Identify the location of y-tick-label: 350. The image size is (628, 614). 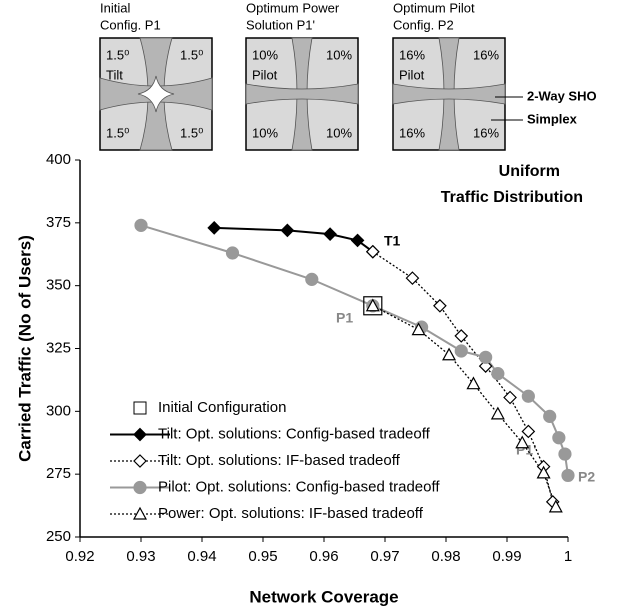
(58, 285).